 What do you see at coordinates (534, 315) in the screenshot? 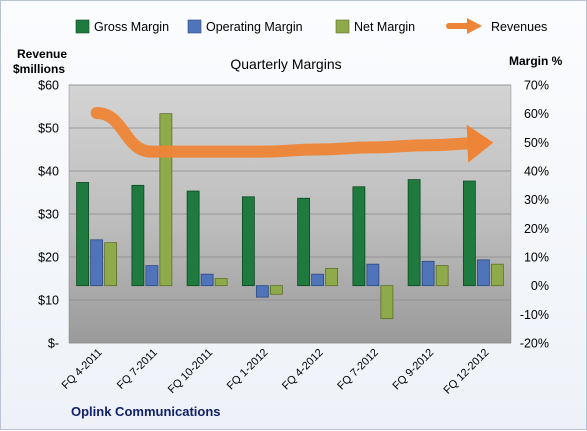
I see `right-tick-label: -10%` at bounding box center [534, 315].